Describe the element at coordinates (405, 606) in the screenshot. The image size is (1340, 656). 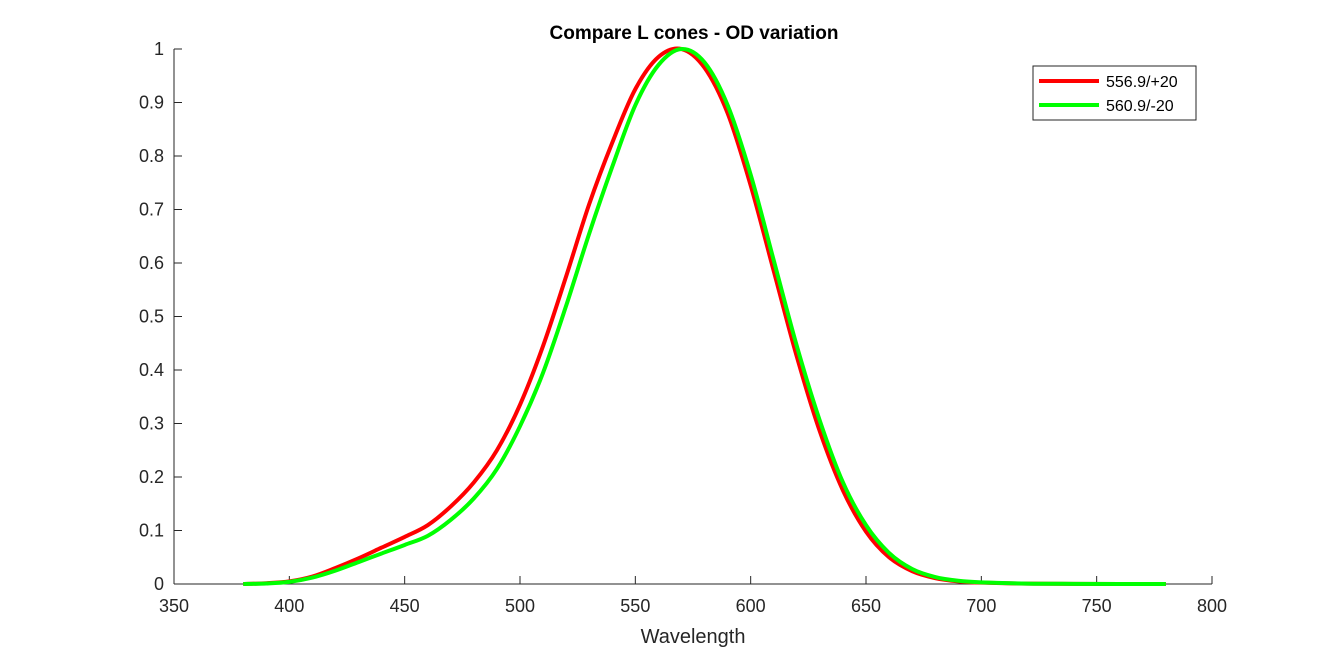
I see `x-tick-label: 450` at that location.